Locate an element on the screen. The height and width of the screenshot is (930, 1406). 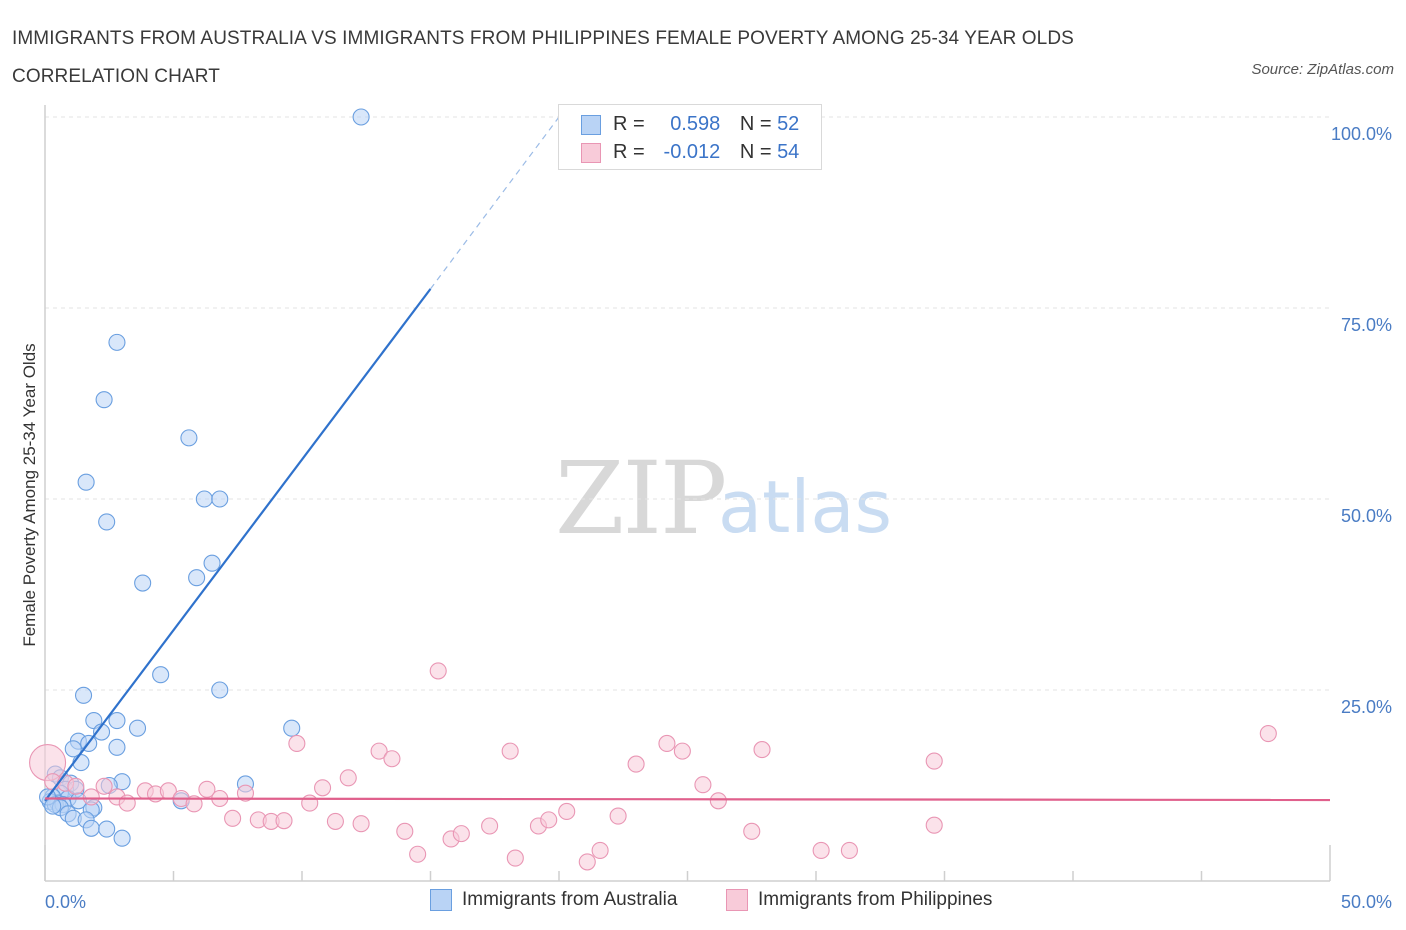
x-ticks is located at coordinates (687, 863).